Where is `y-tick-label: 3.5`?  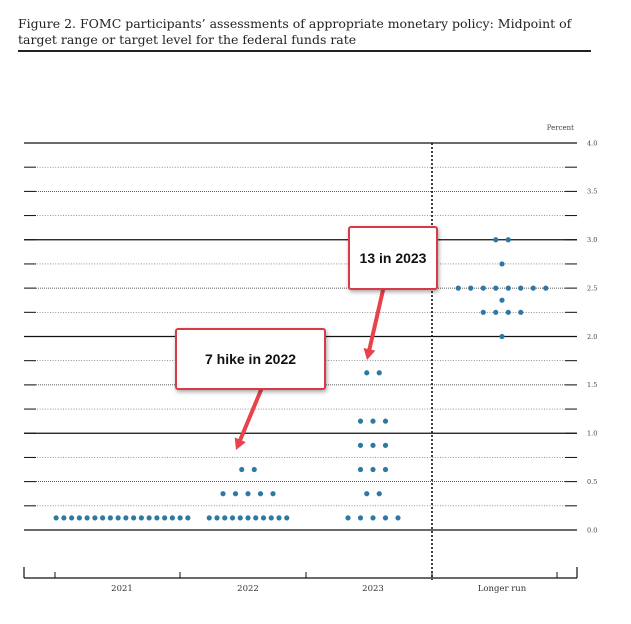 y-tick-label: 3.5 is located at coordinates (592, 192).